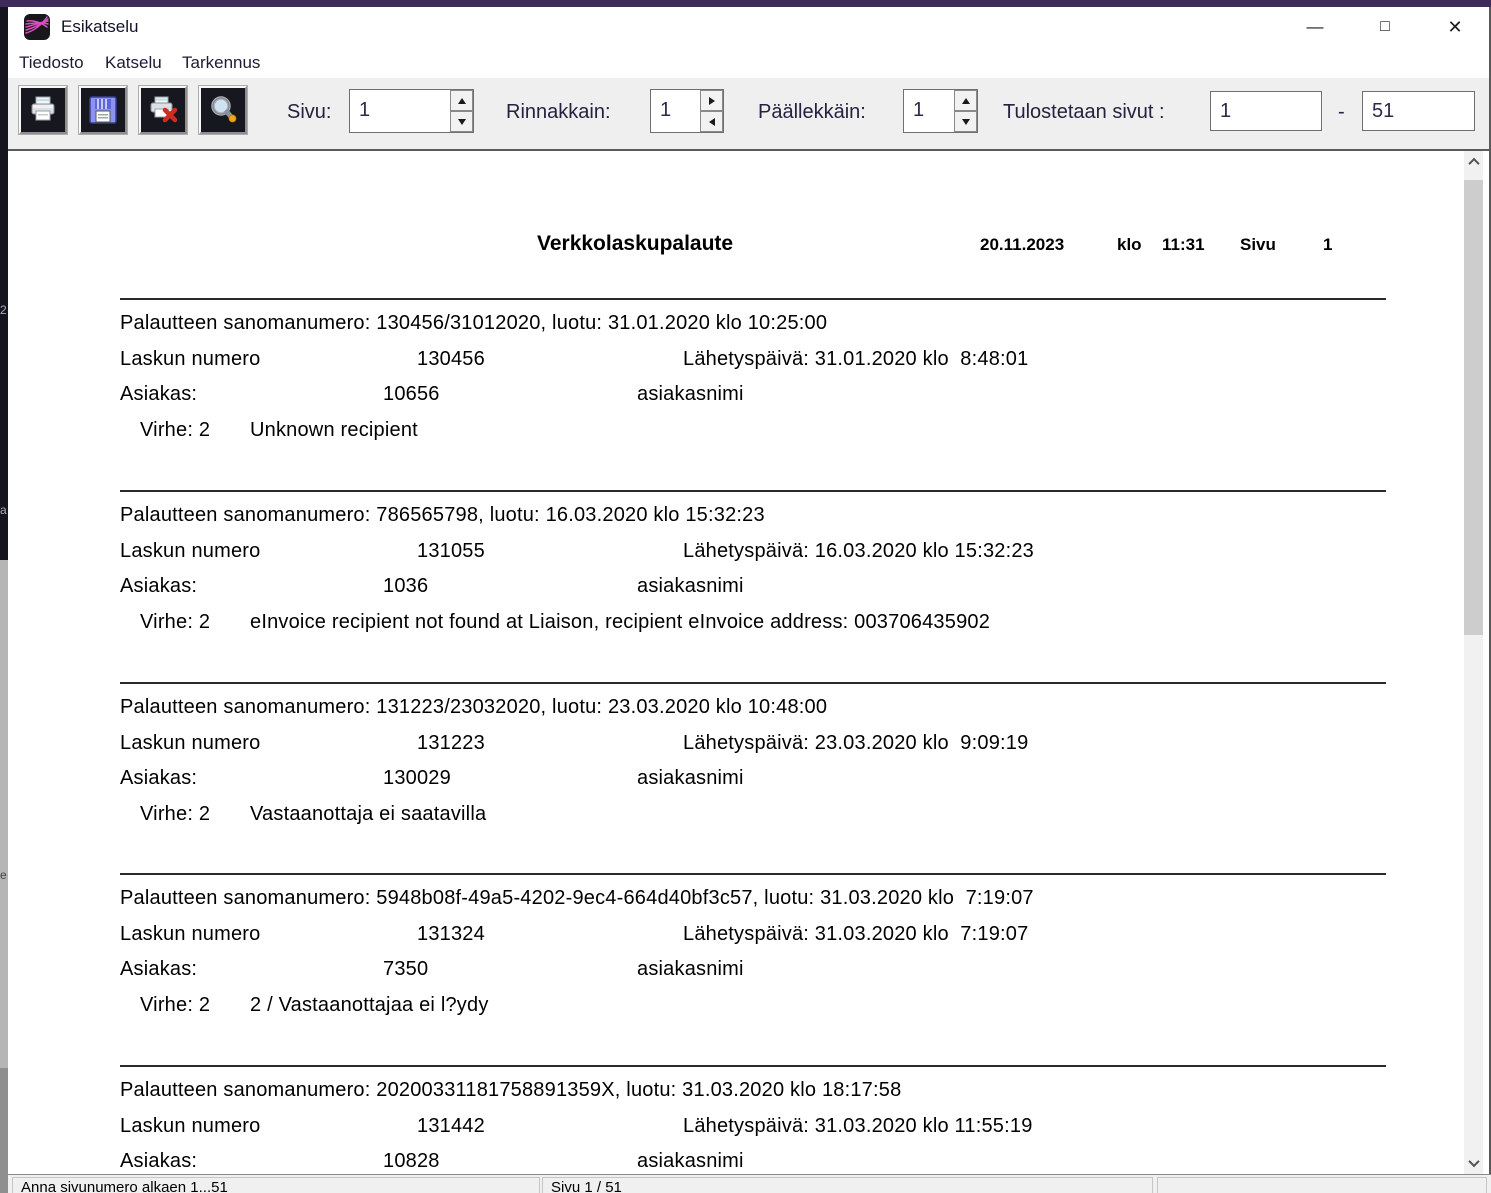 This screenshot has height=1193, width=1491. I want to click on print-button, so click(43, 110).